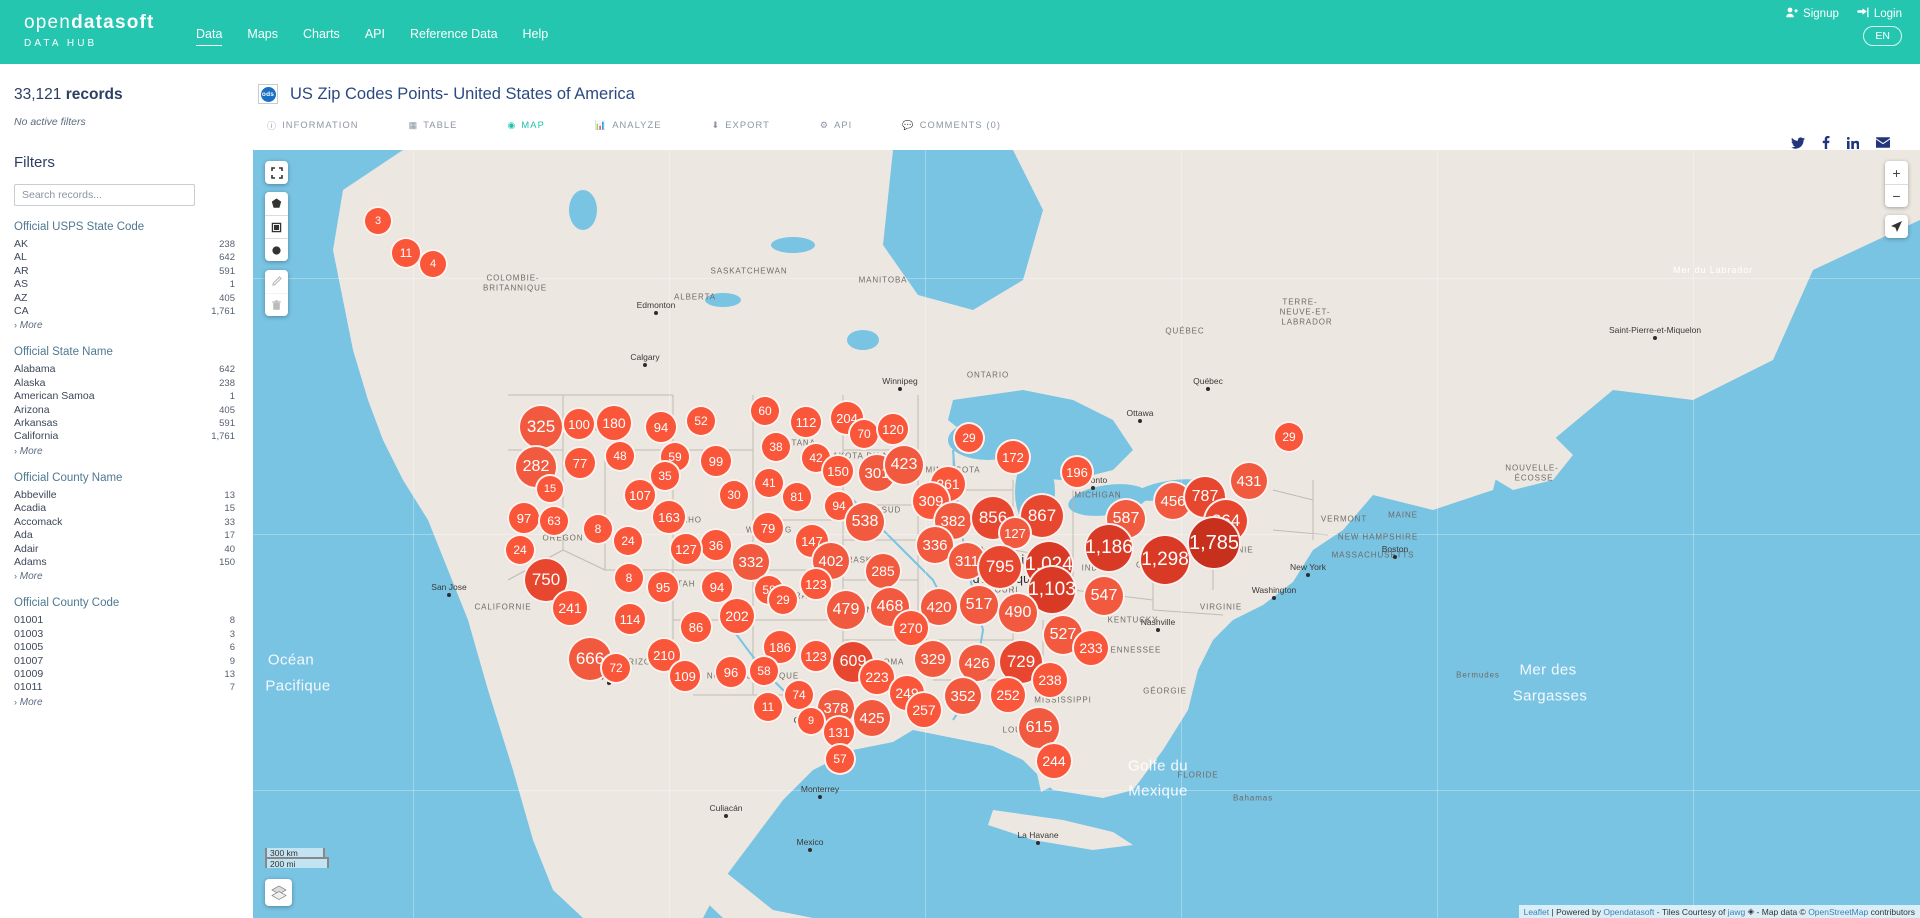  I want to click on tab-analyze: 📊 ANALYZE, so click(628, 125).